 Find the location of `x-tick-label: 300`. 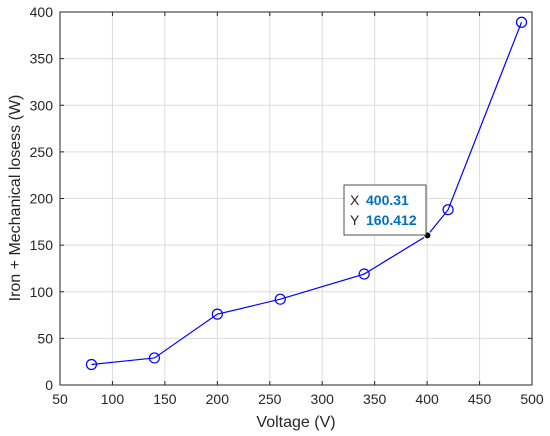

x-tick-label: 300 is located at coordinates (323, 399).